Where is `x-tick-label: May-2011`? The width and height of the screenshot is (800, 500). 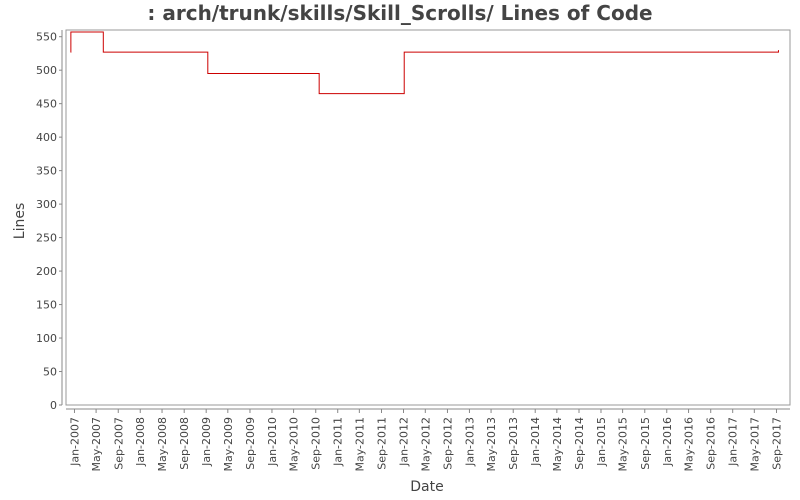
x-tick-label: May-2011 is located at coordinates (359, 444).